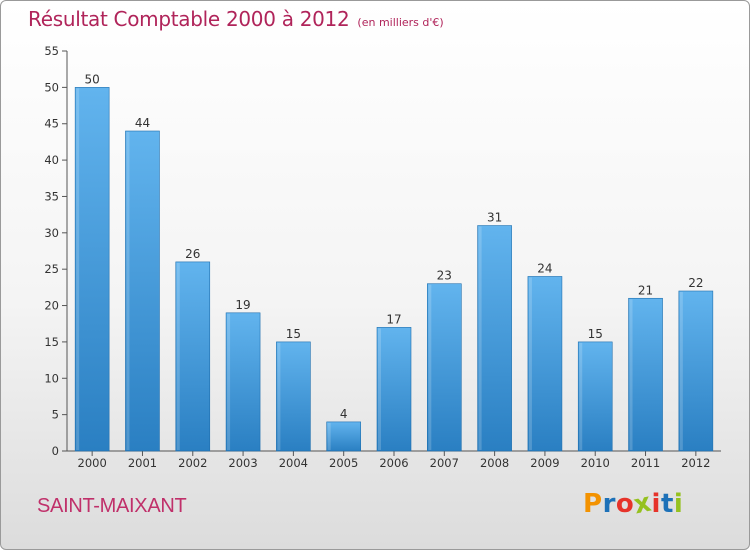 The height and width of the screenshot is (550, 750). What do you see at coordinates (193, 356) in the screenshot?
I see `bar-2002` at bounding box center [193, 356].